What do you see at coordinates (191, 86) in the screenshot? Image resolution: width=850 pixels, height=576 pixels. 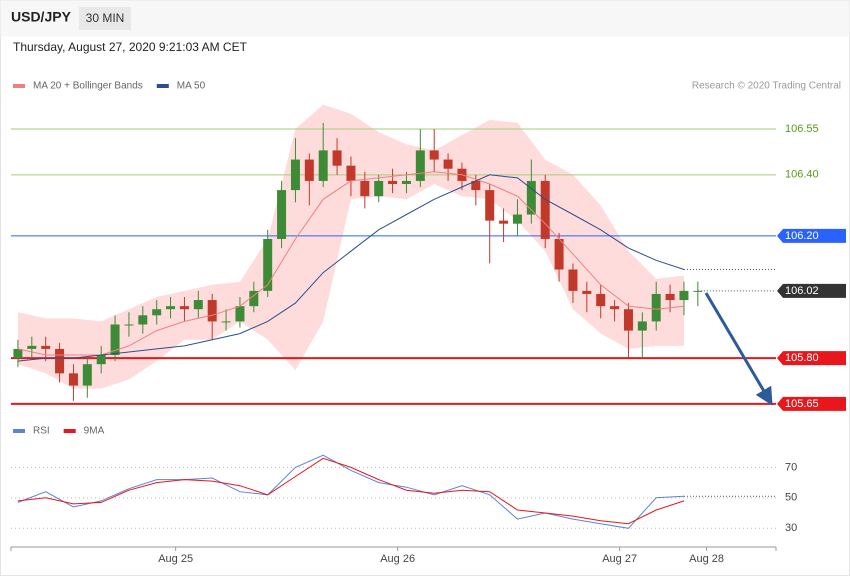 I see `legend-label: MA 50` at bounding box center [191, 86].